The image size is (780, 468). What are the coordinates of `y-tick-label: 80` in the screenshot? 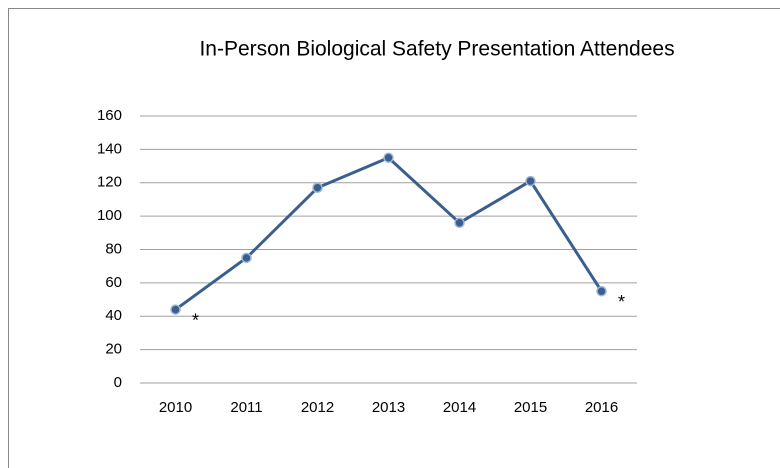 It's located at (113, 248).